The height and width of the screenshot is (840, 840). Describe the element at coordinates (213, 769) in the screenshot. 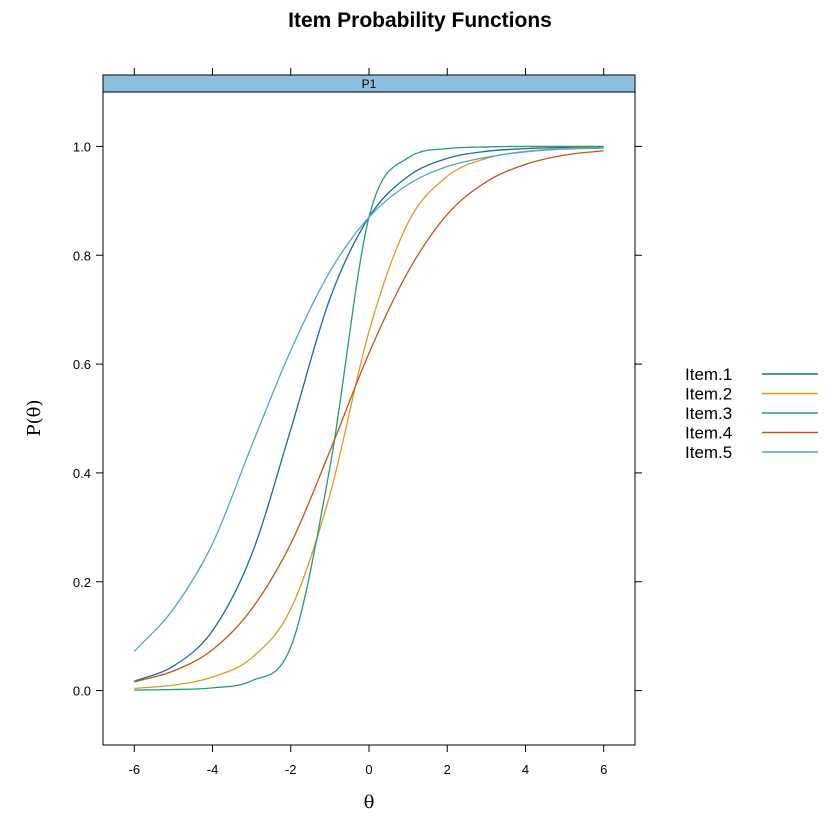

I see `x-tick-label: -4` at that location.